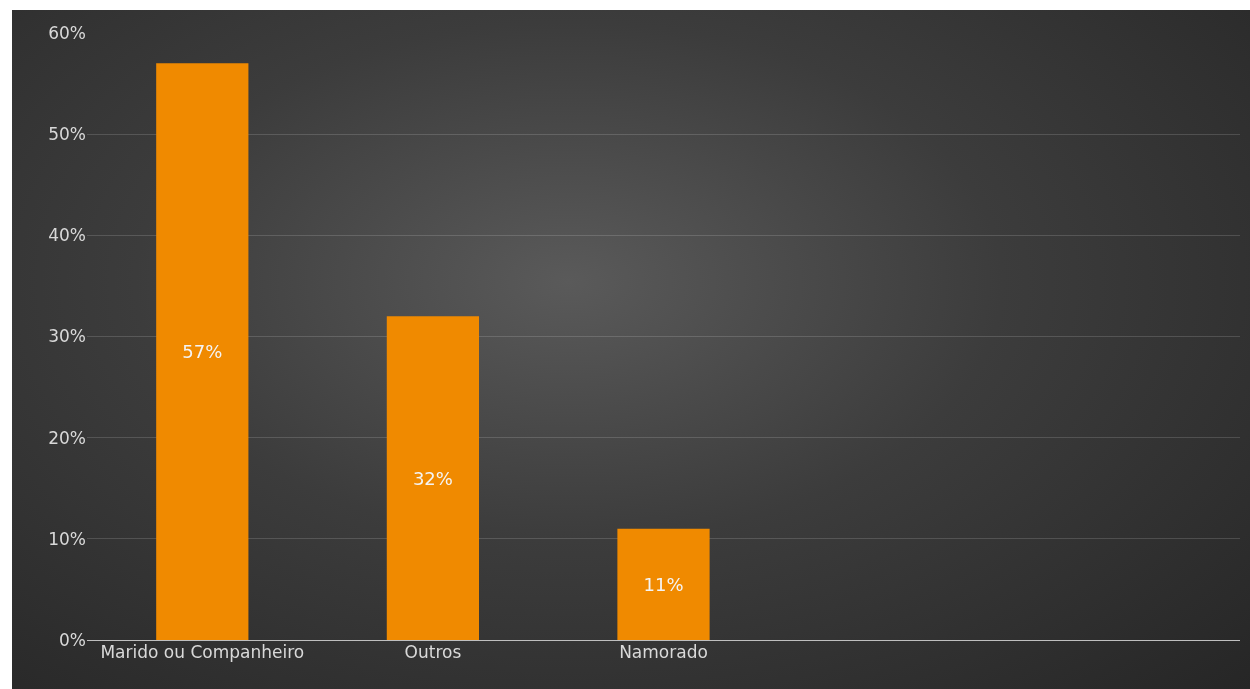 The height and width of the screenshot is (689, 1250). What do you see at coordinates (67, 336) in the screenshot?
I see `y-tick-label: 30%` at bounding box center [67, 336].